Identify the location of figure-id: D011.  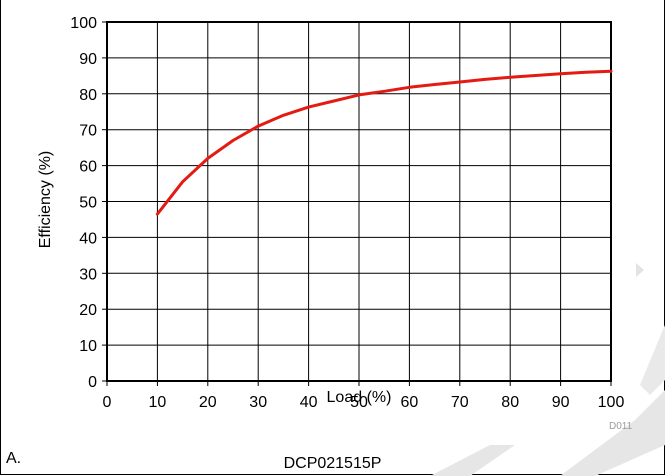
(621, 426).